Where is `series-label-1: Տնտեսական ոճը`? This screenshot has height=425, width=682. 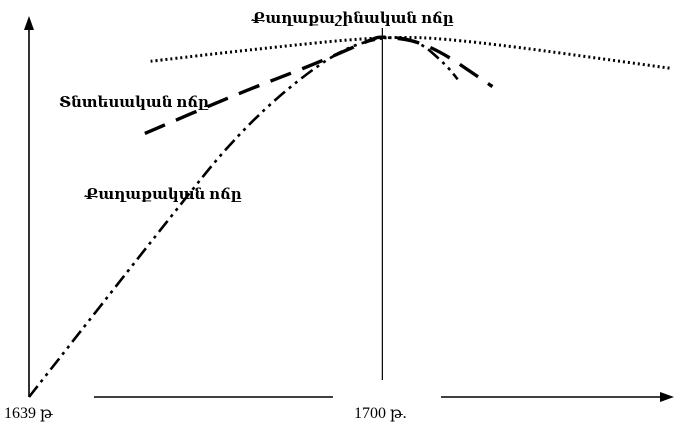
series-label-1: Տնտեսական ոճը is located at coordinates (134, 103).